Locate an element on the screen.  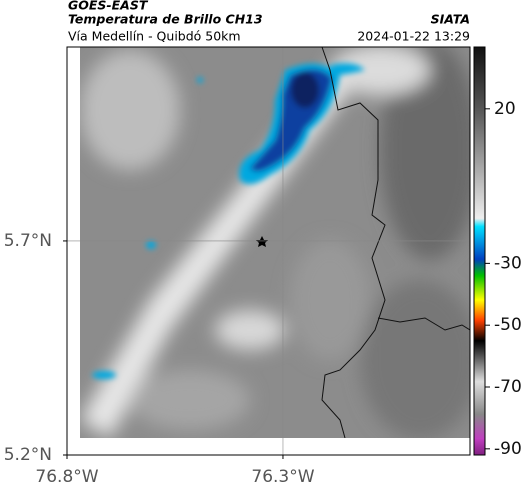
colorbar is located at coordinates (479, 251).